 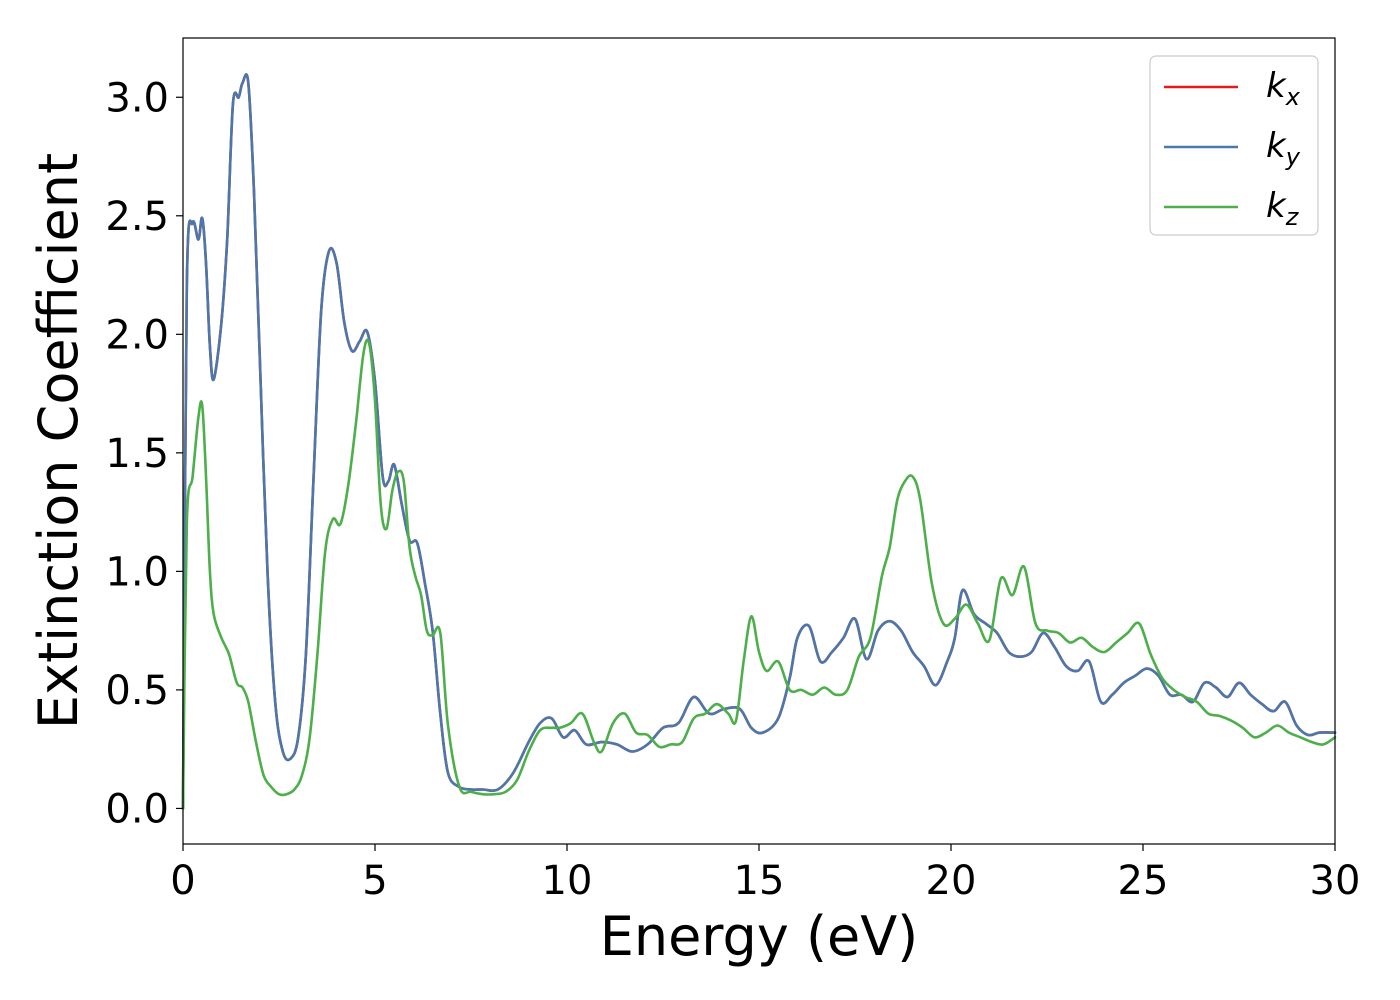 What do you see at coordinates (1293, 97) in the screenshot?
I see `legend-label-subscript: x` at bounding box center [1293, 97].